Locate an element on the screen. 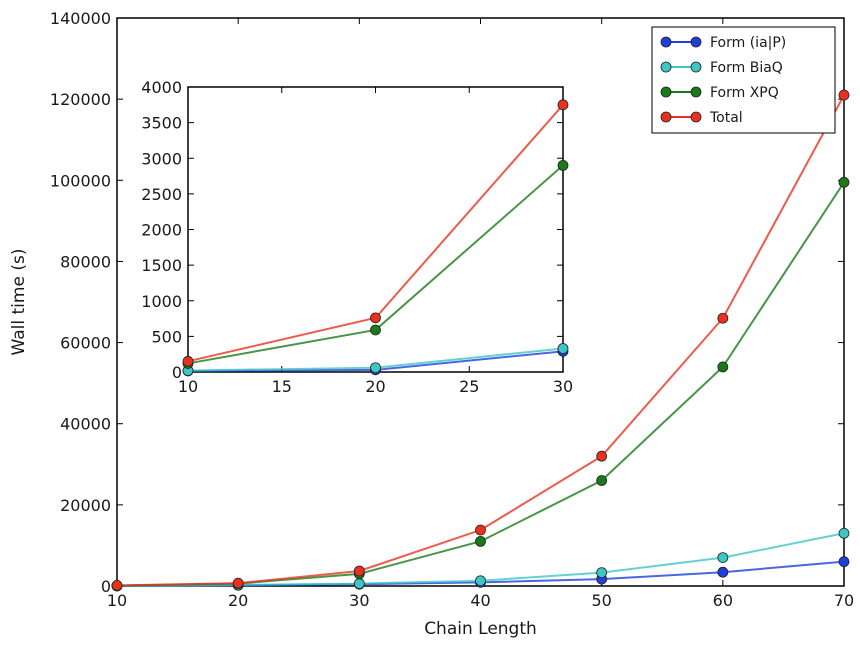 This screenshot has height=650, width=860. legend-label-form-xpq: Form XPQ is located at coordinates (744, 93).